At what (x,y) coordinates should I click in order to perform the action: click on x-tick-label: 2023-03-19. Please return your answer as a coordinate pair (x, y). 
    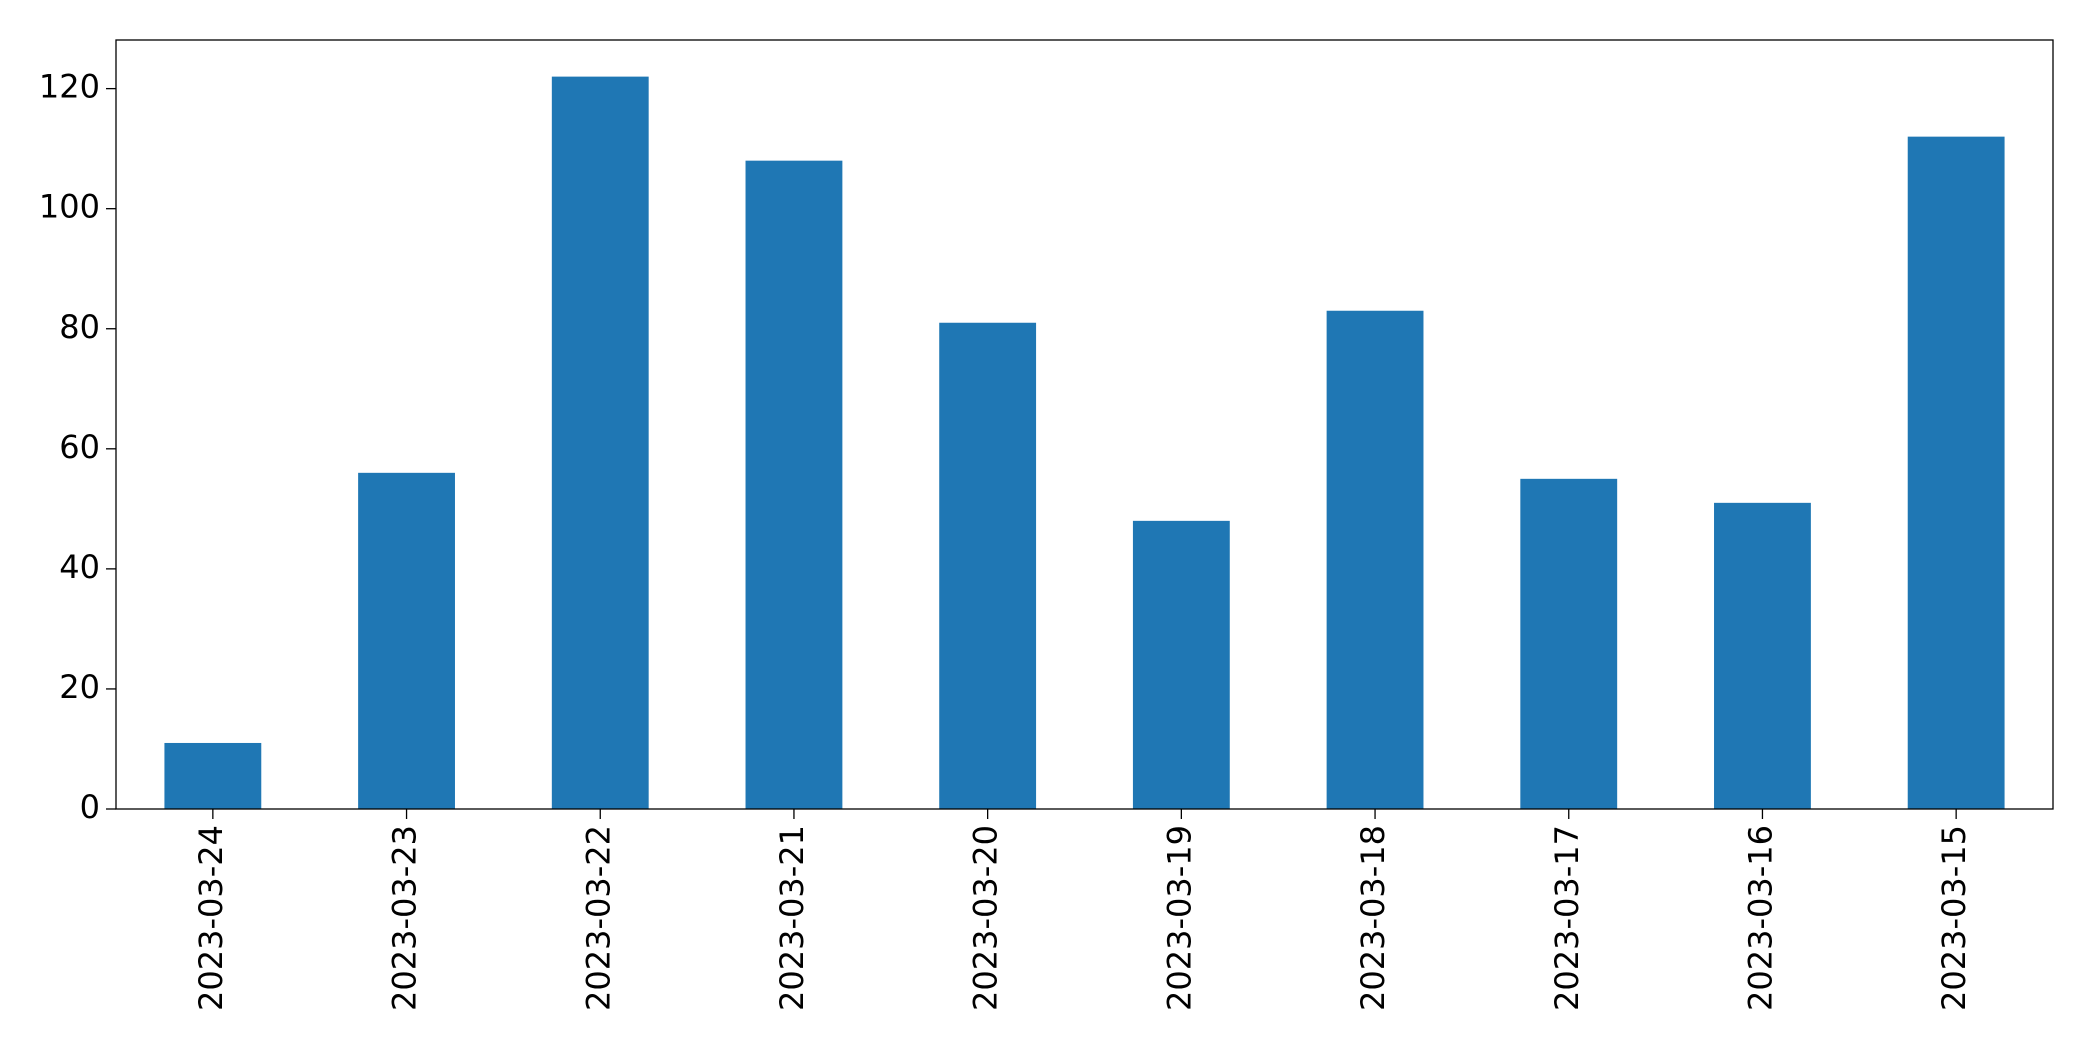
    Looking at the image, I should click on (1179, 918).